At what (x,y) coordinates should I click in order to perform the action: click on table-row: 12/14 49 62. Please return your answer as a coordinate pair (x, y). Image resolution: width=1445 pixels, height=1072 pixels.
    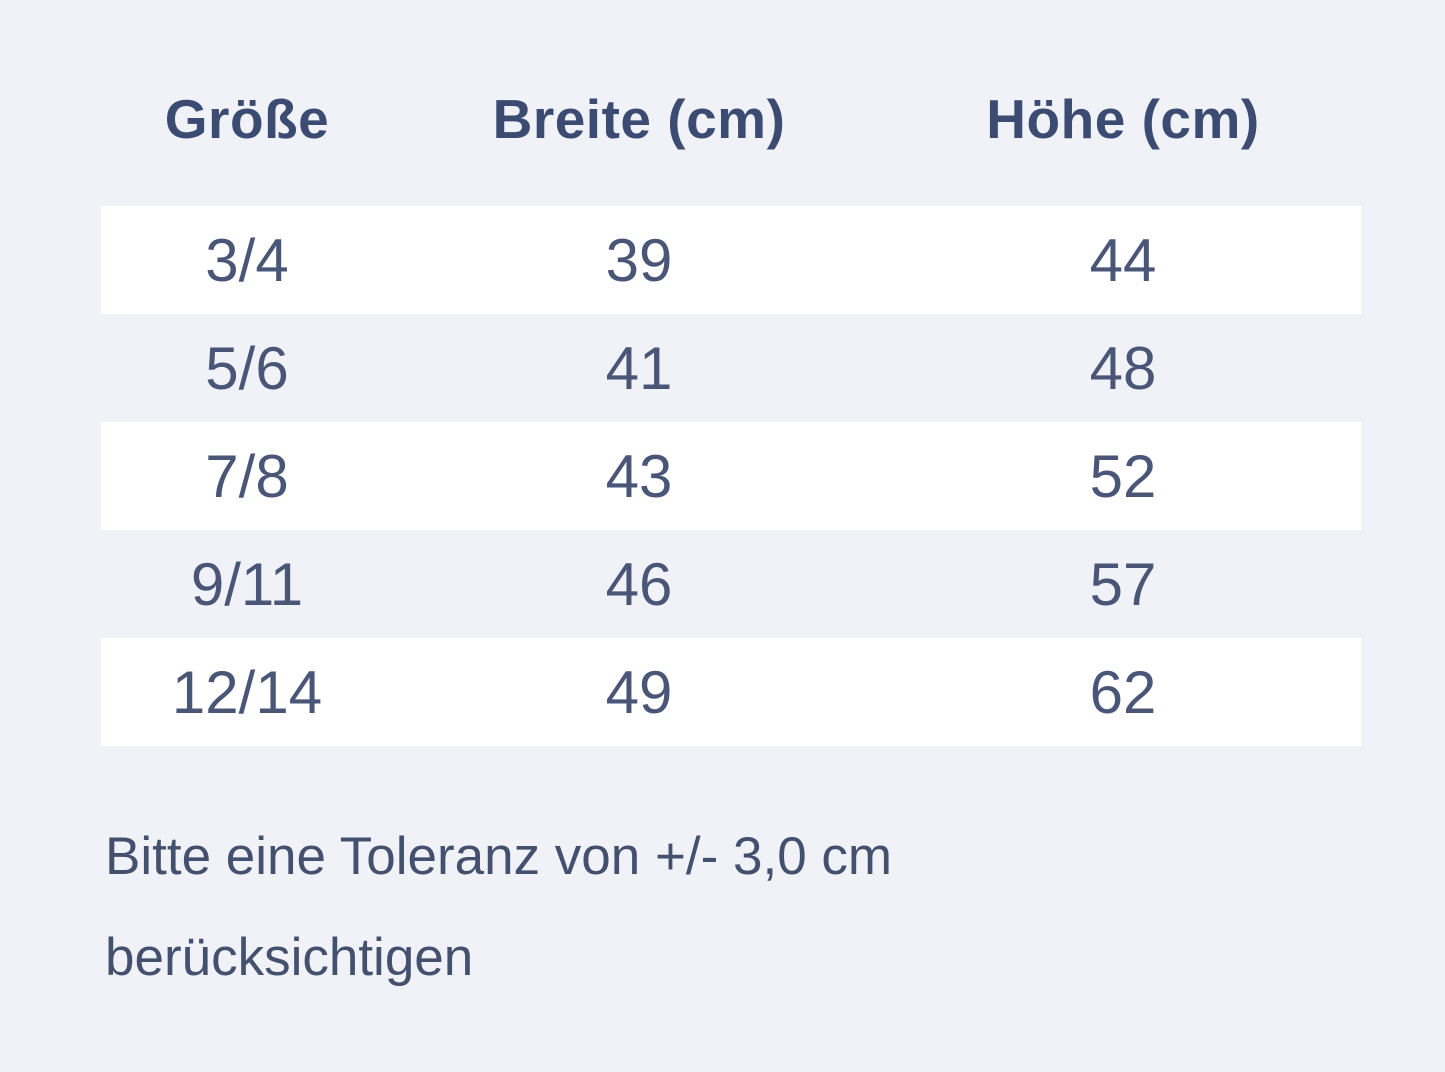
    Looking at the image, I should click on (731, 692).